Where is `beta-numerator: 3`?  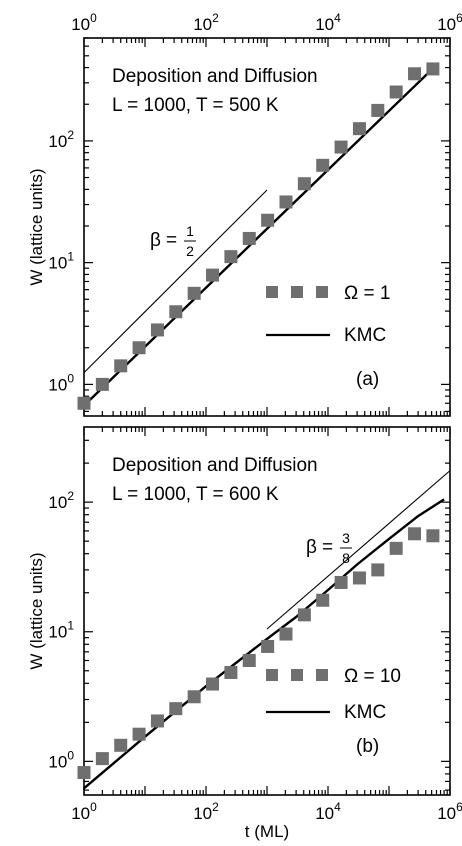
beta-numerator: 3 is located at coordinates (346, 538).